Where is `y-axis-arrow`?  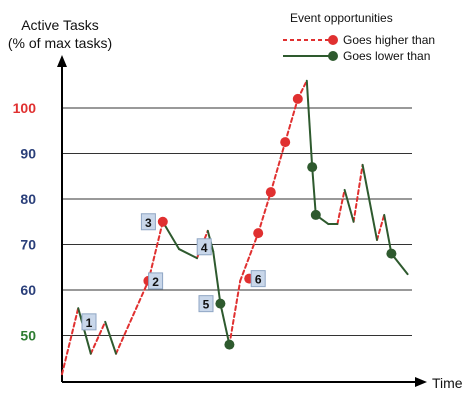 y-axis-arrow is located at coordinates (62, 61).